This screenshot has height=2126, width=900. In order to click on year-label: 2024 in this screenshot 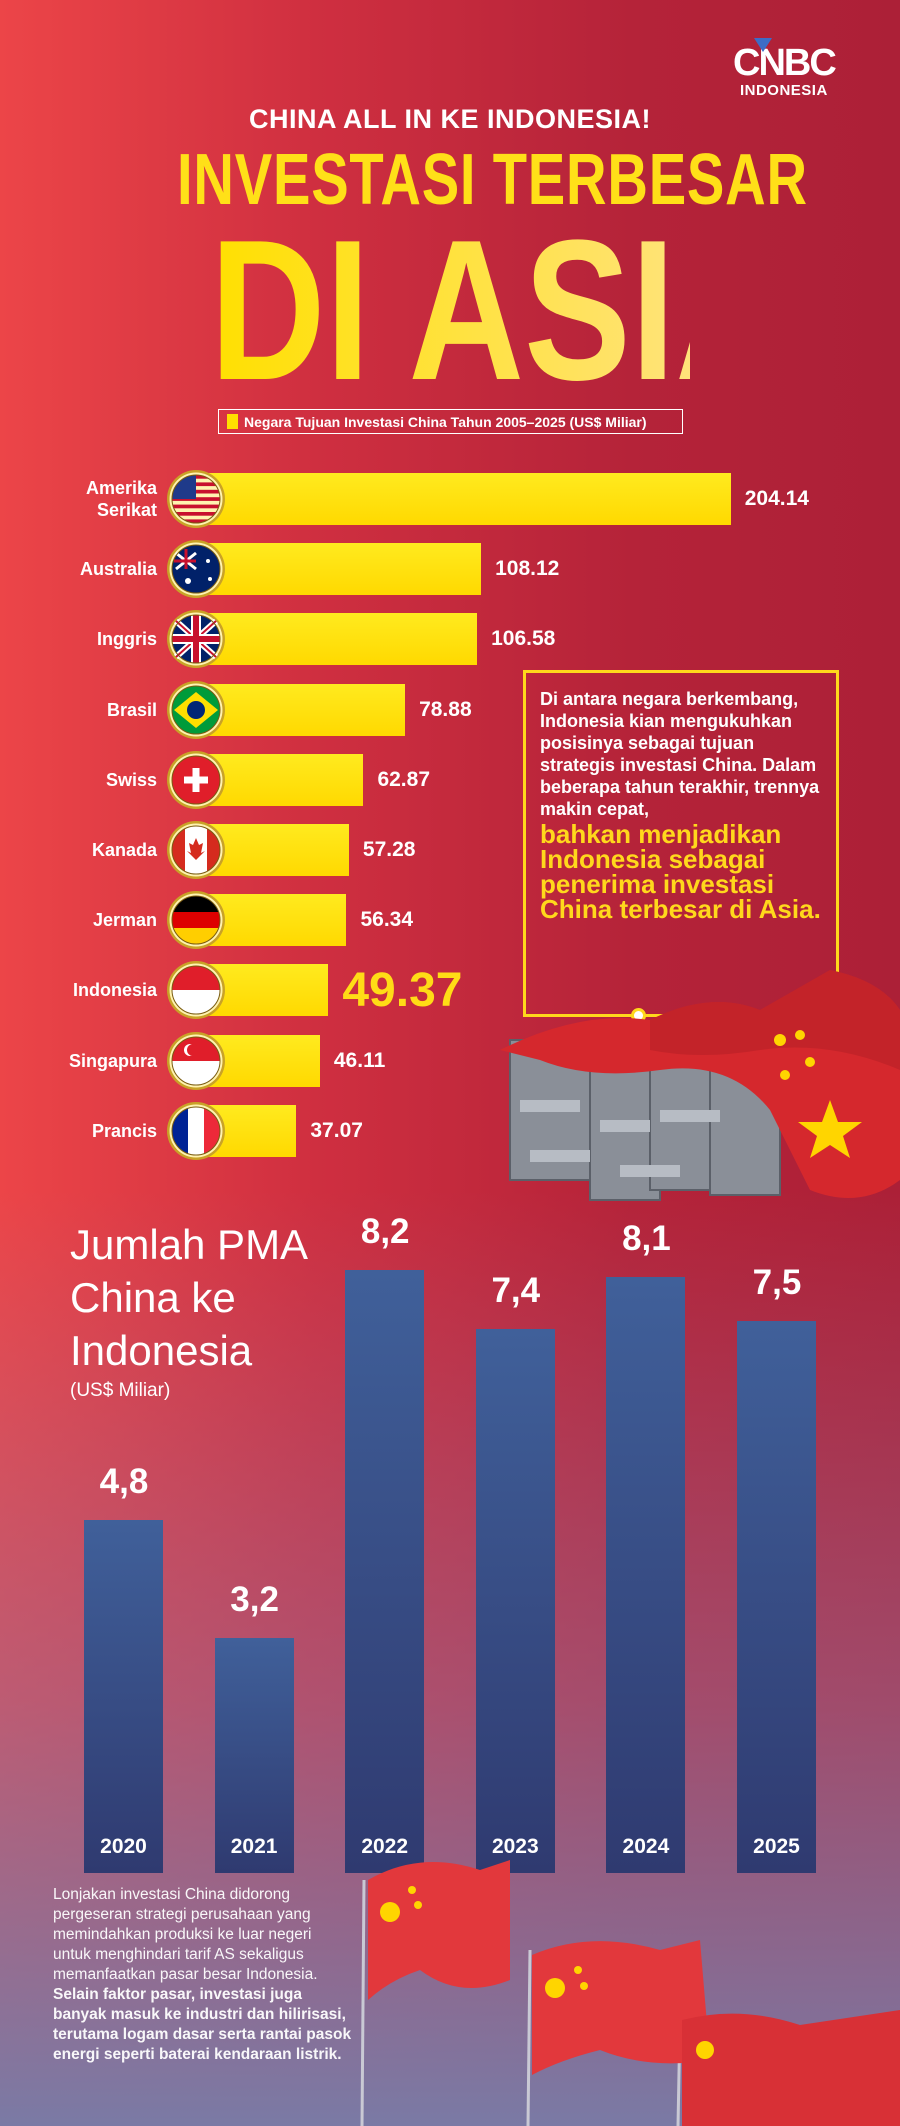, I will do `click(646, 1846)`.